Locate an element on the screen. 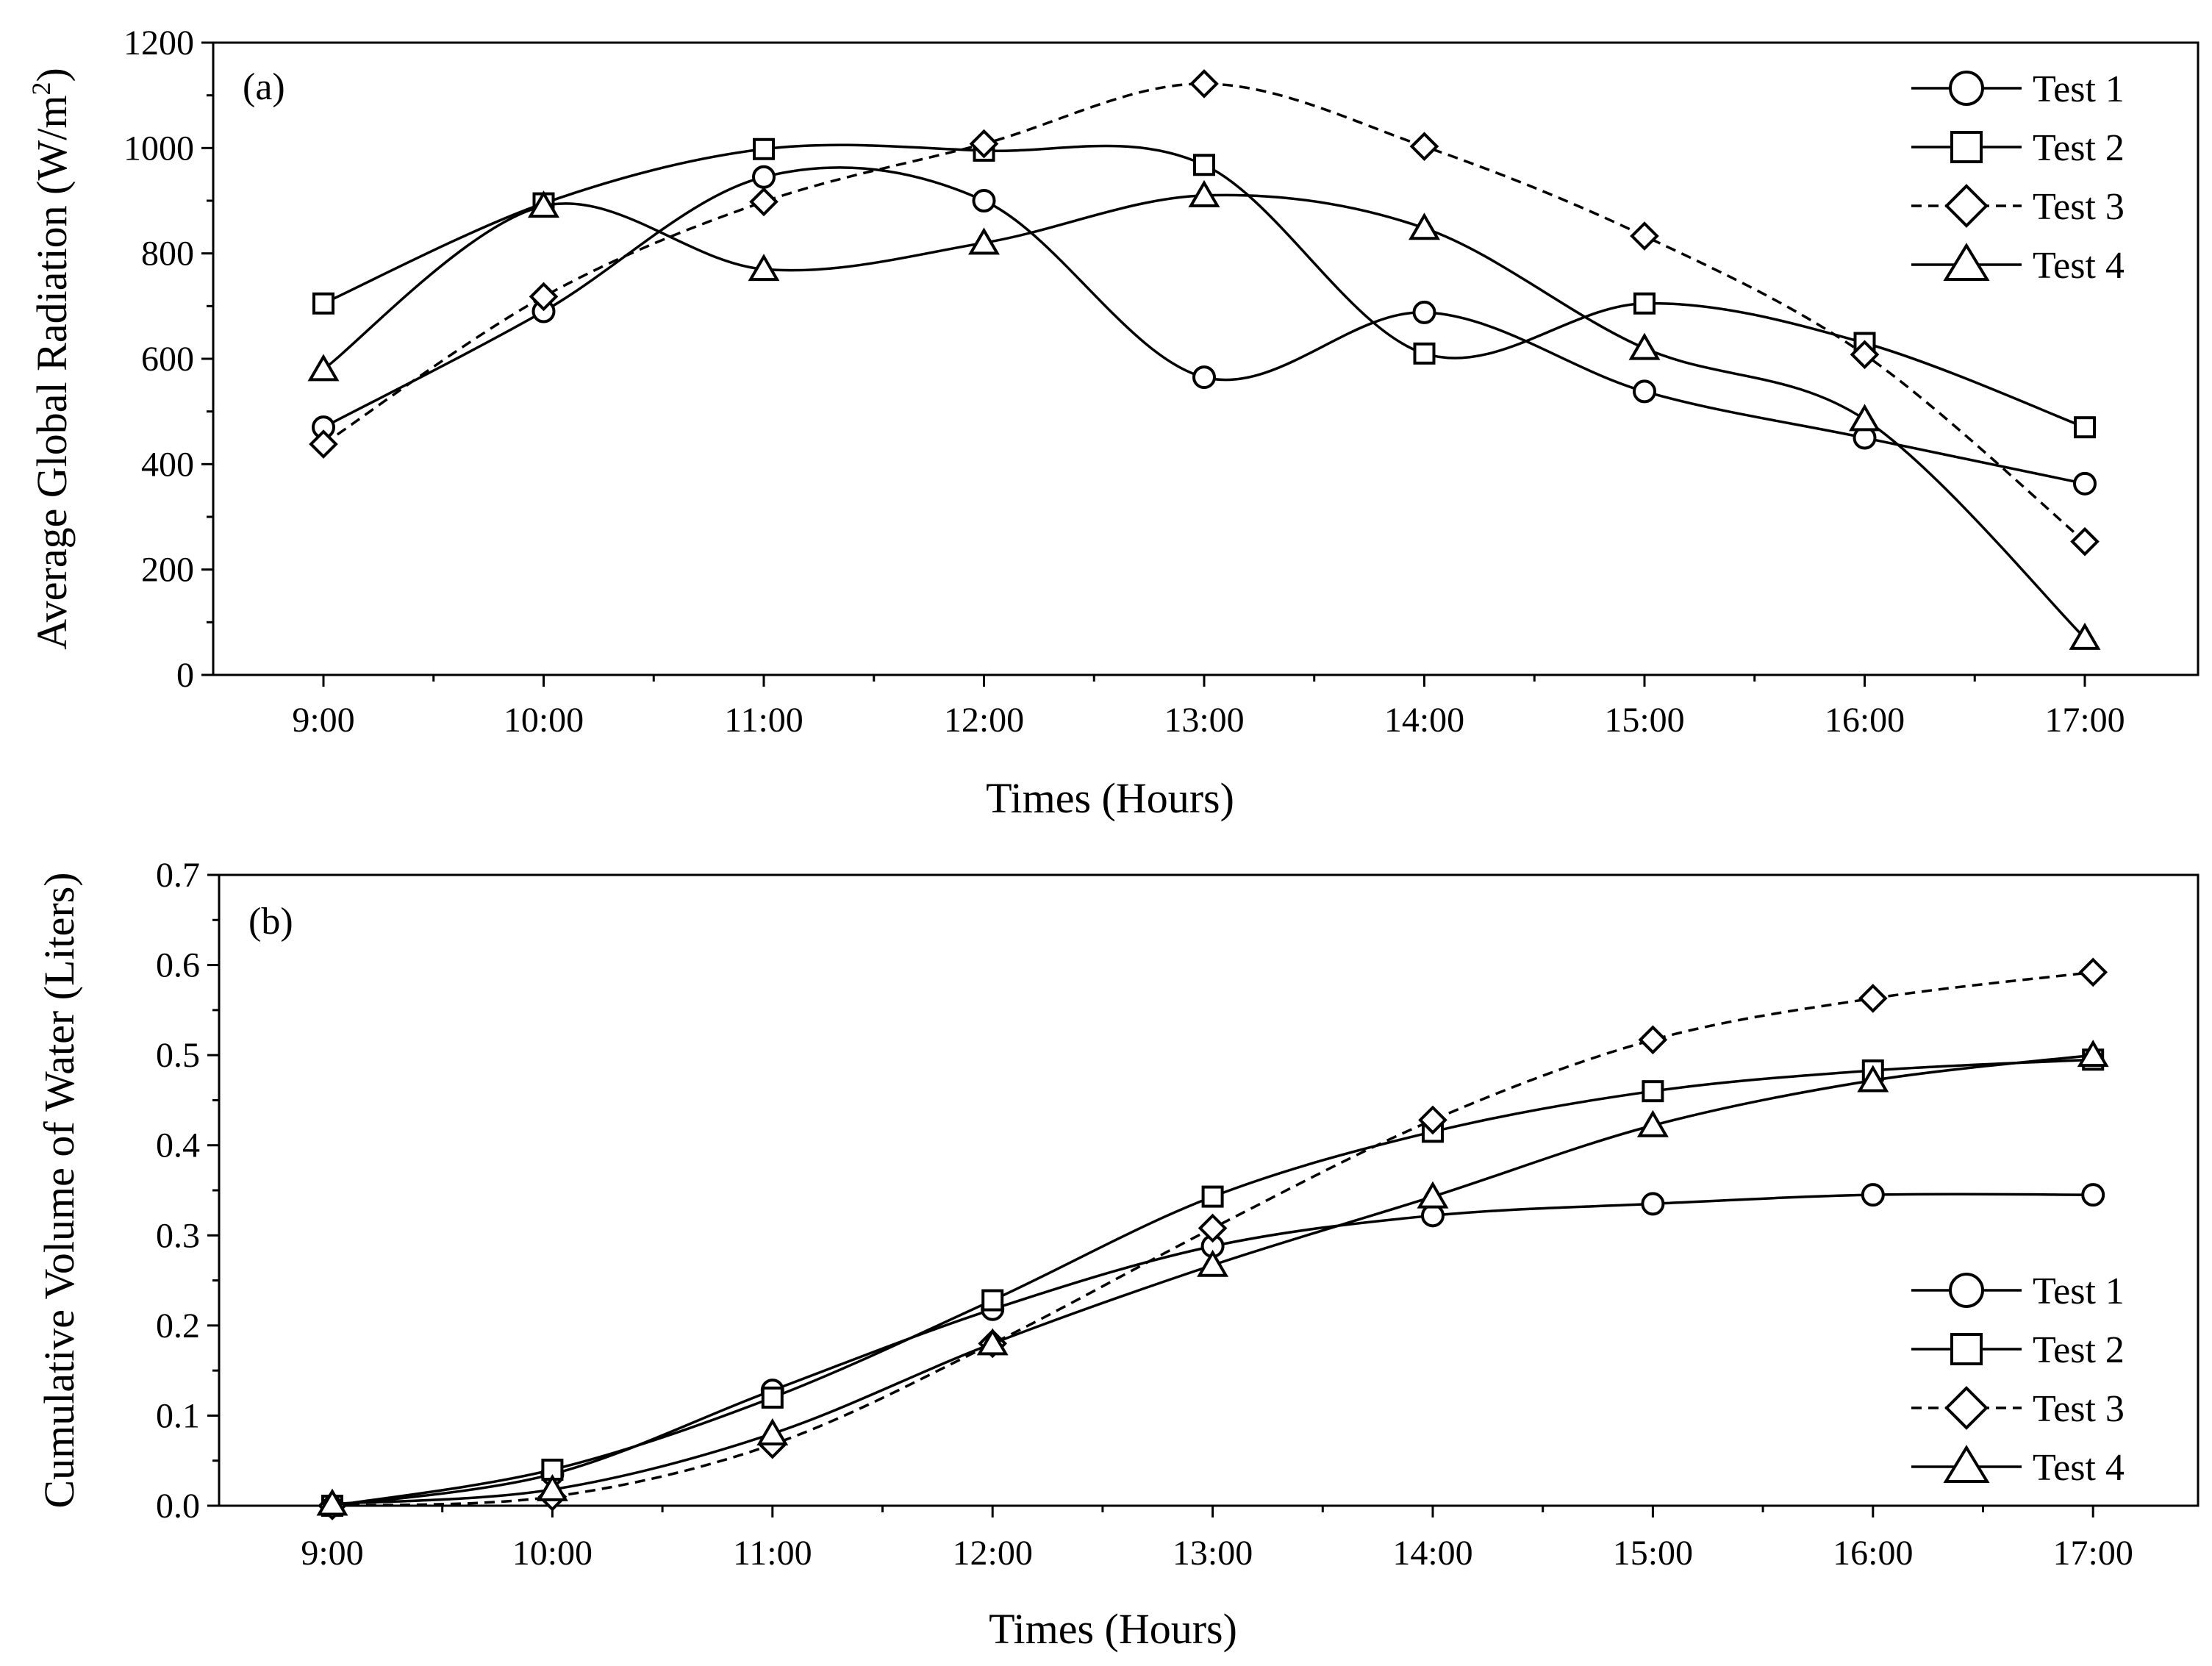 The image size is (2212, 1666). y-axis-title-superscript: 2 is located at coordinates (41, 89).